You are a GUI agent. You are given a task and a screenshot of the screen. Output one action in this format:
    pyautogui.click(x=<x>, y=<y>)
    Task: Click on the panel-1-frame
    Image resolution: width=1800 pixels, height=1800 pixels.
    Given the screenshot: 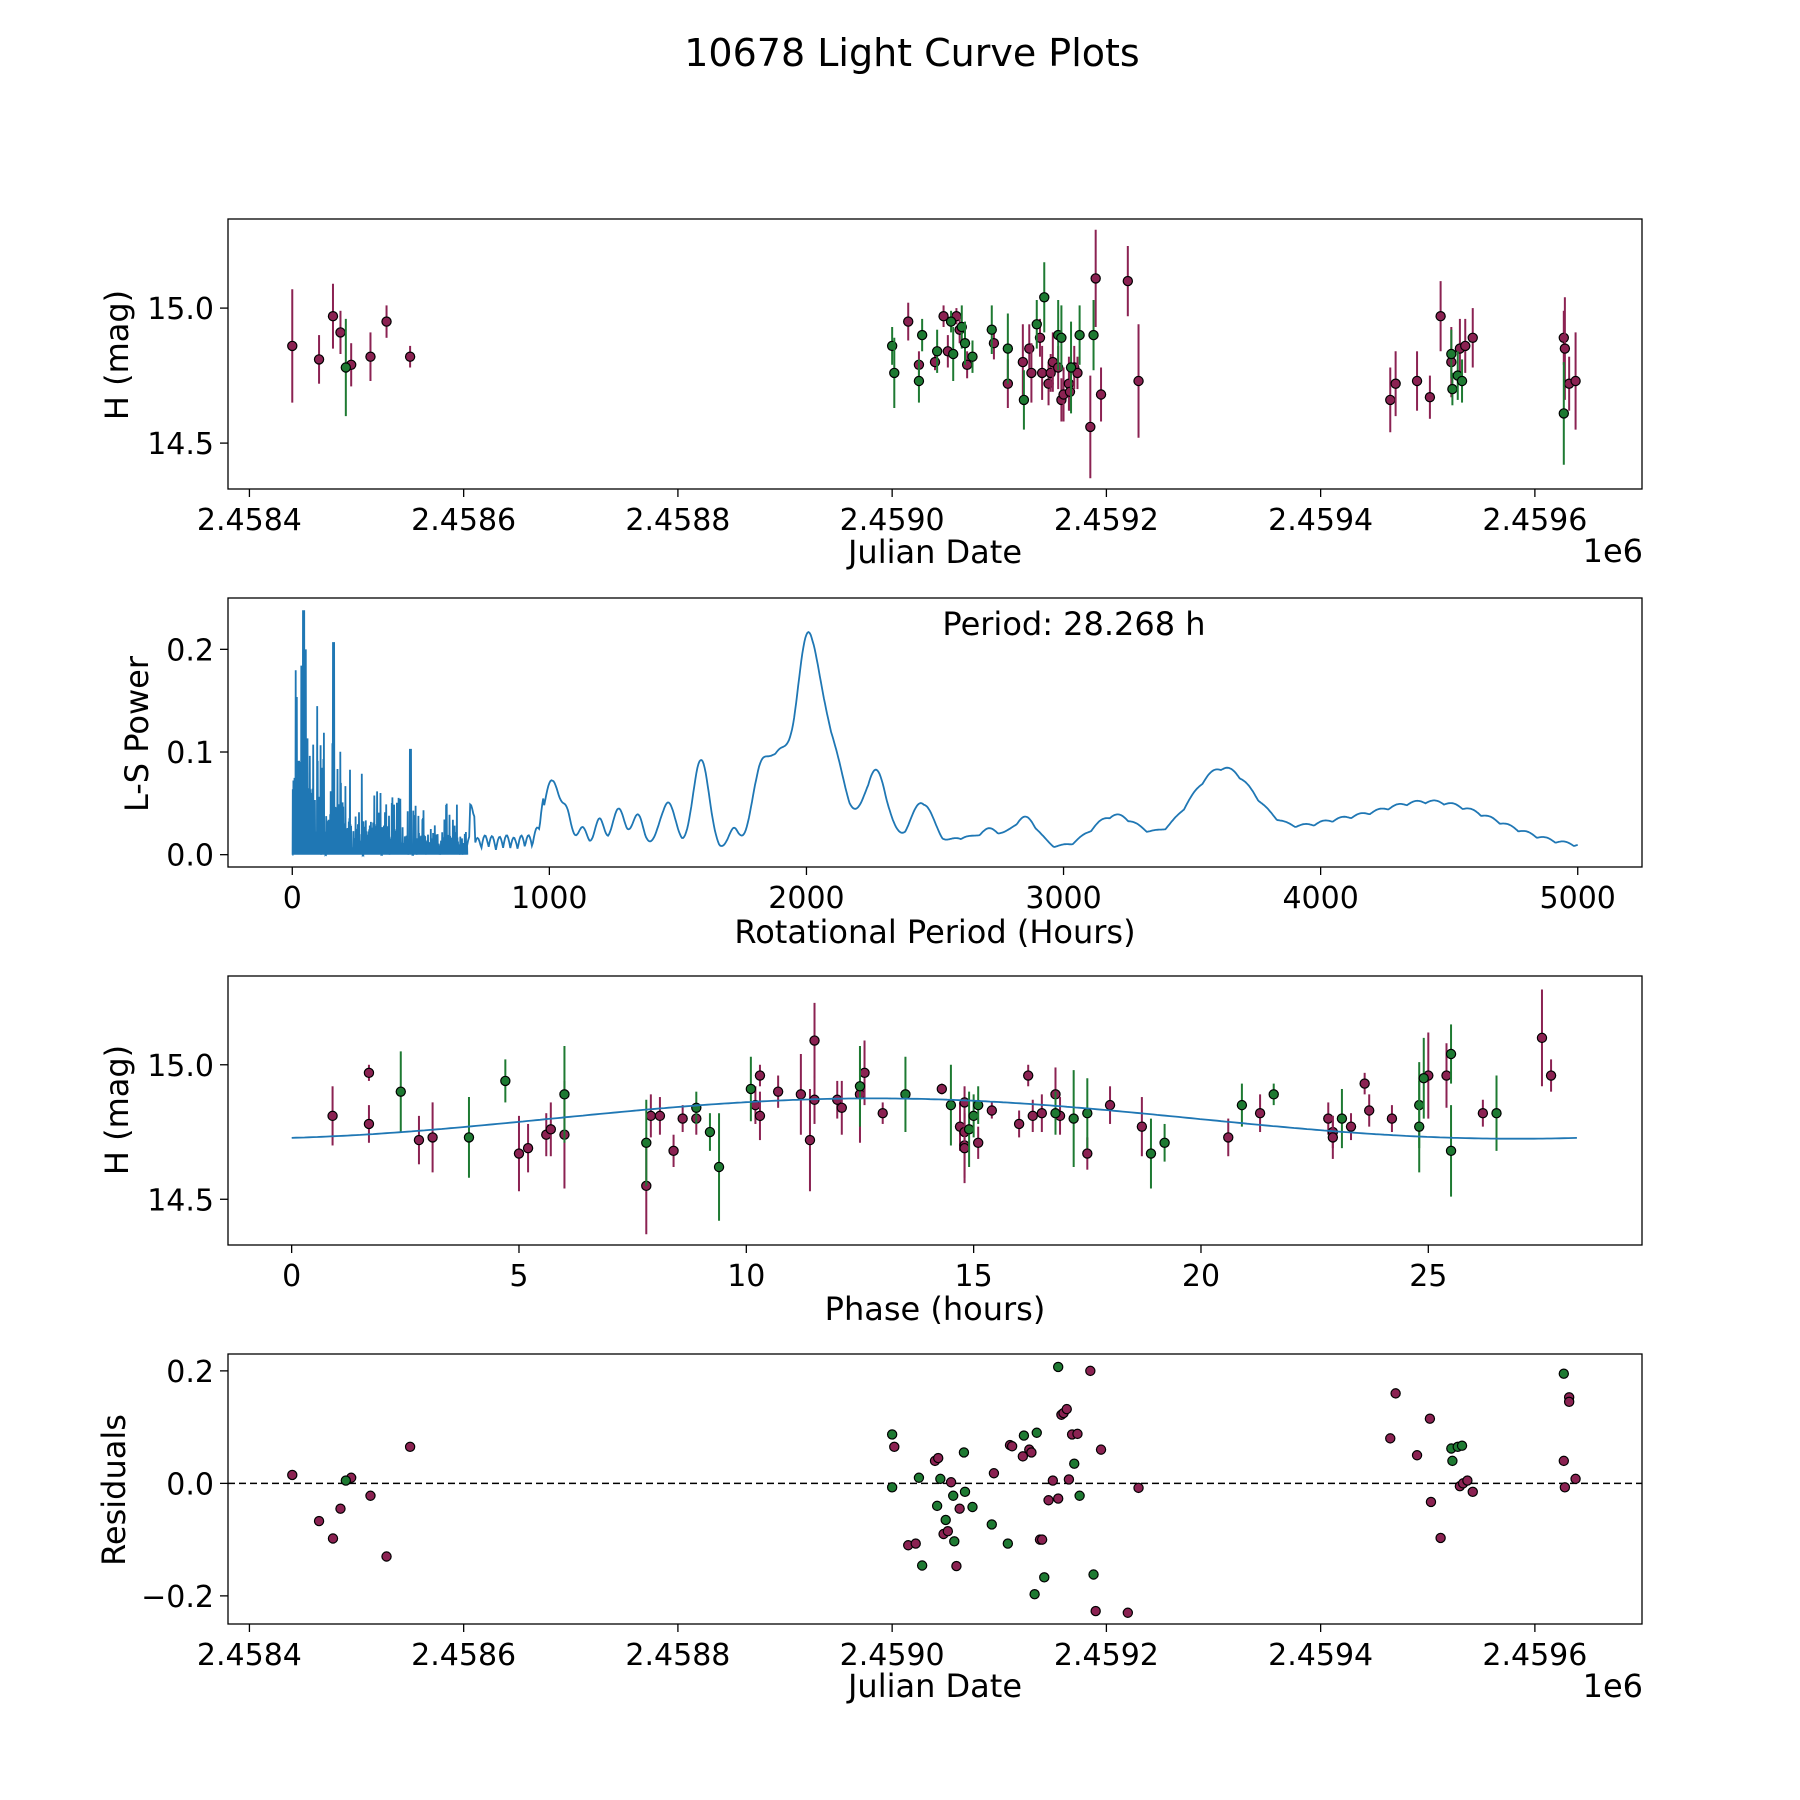 What is the action you would take?
    pyautogui.click(x=935, y=354)
    